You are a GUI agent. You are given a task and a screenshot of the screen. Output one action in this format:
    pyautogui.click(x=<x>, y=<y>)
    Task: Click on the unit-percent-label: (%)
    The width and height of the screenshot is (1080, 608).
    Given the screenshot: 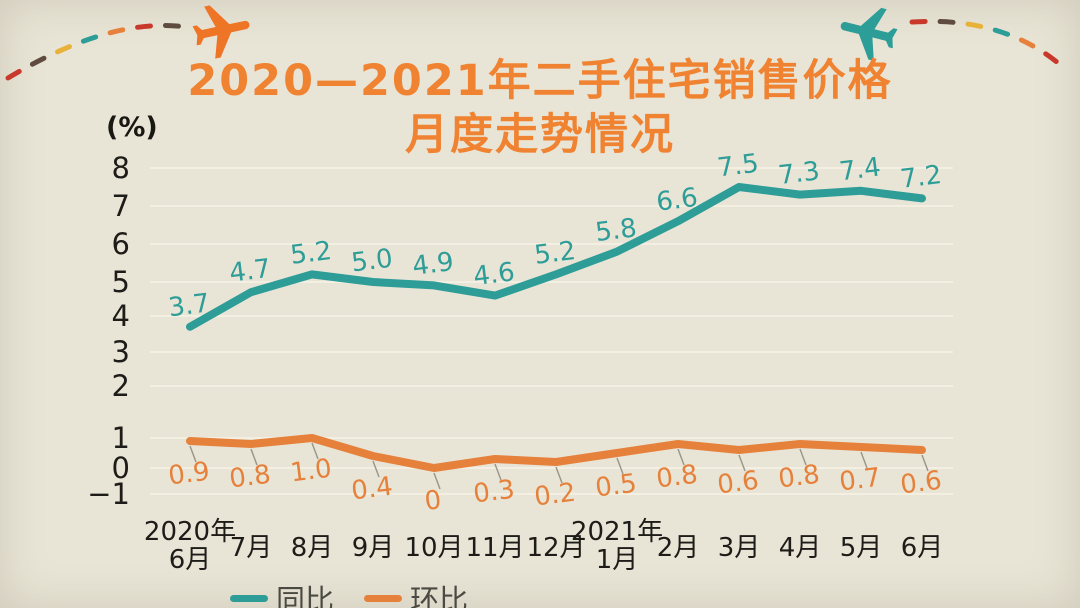 What is the action you would take?
    pyautogui.click(x=132, y=127)
    